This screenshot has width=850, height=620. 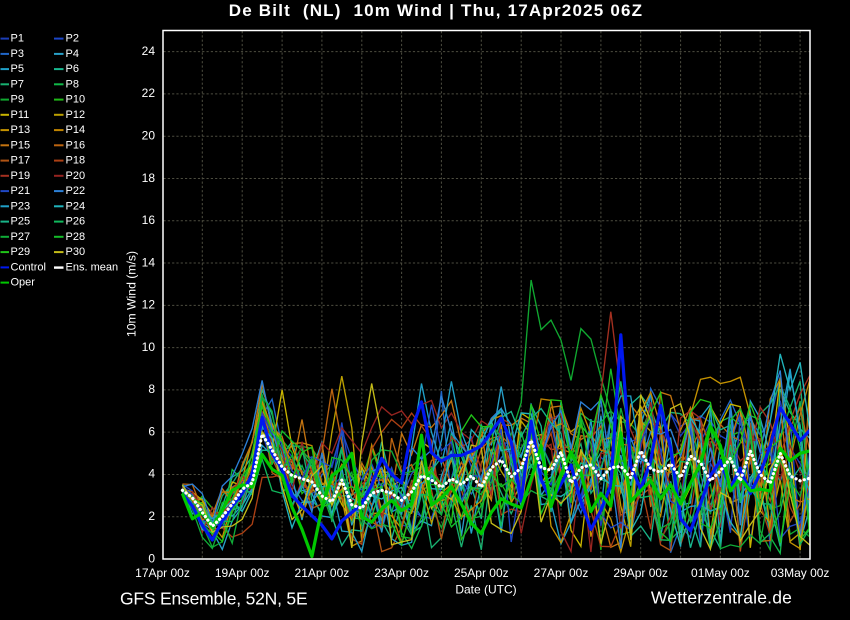 I want to click on svg-text: P29, so click(x=21, y=252).